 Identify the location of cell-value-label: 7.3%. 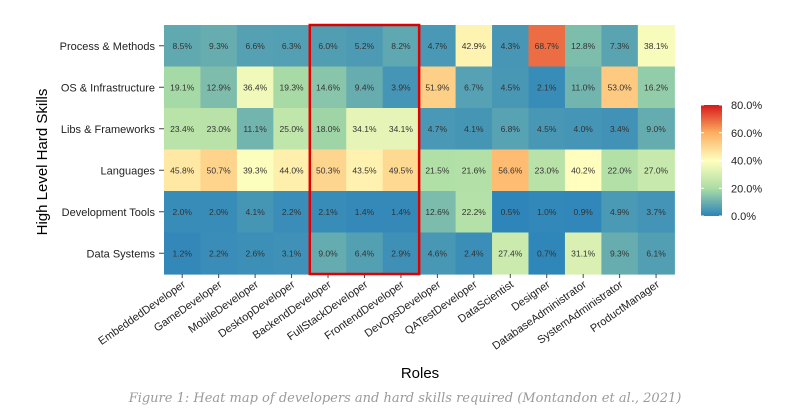
(620, 46).